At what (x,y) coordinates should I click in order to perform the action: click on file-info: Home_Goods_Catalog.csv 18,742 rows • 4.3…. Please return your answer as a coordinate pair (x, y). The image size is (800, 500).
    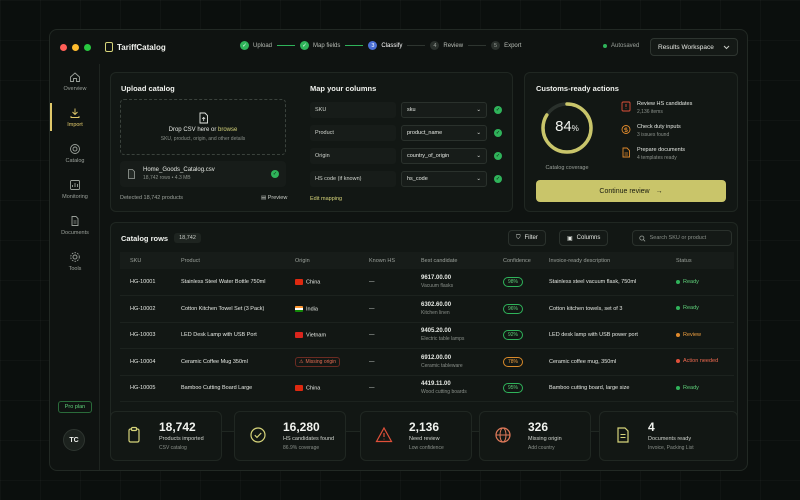
    Looking at the image, I should click on (179, 174).